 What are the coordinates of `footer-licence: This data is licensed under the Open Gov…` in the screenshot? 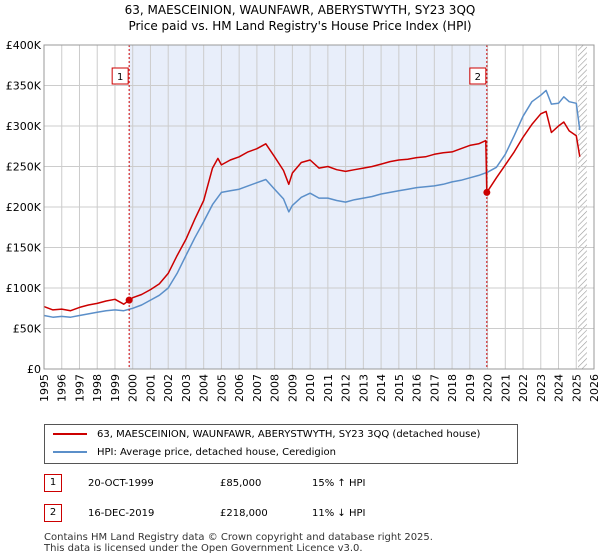 It's located at (203, 548).